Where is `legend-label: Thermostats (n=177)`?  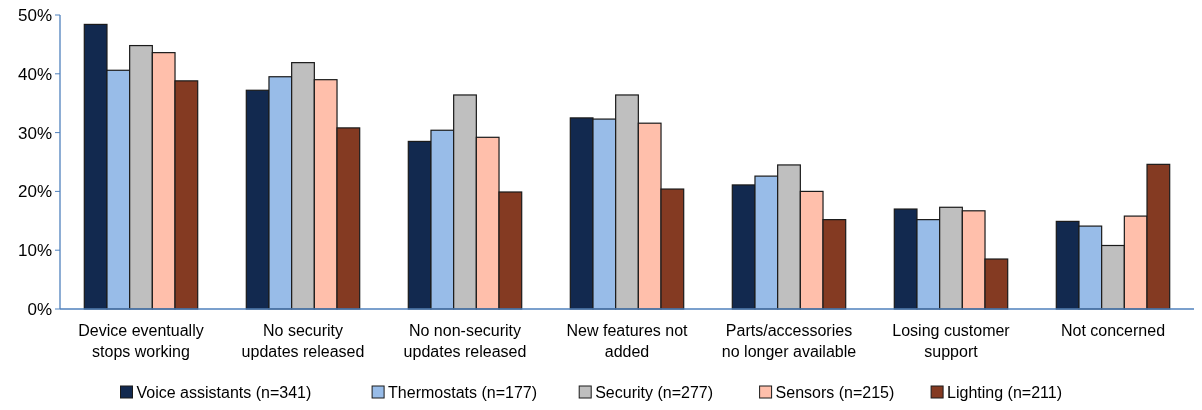
legend-label: Thermostats (n=177) is located at coordinates (463, 392).